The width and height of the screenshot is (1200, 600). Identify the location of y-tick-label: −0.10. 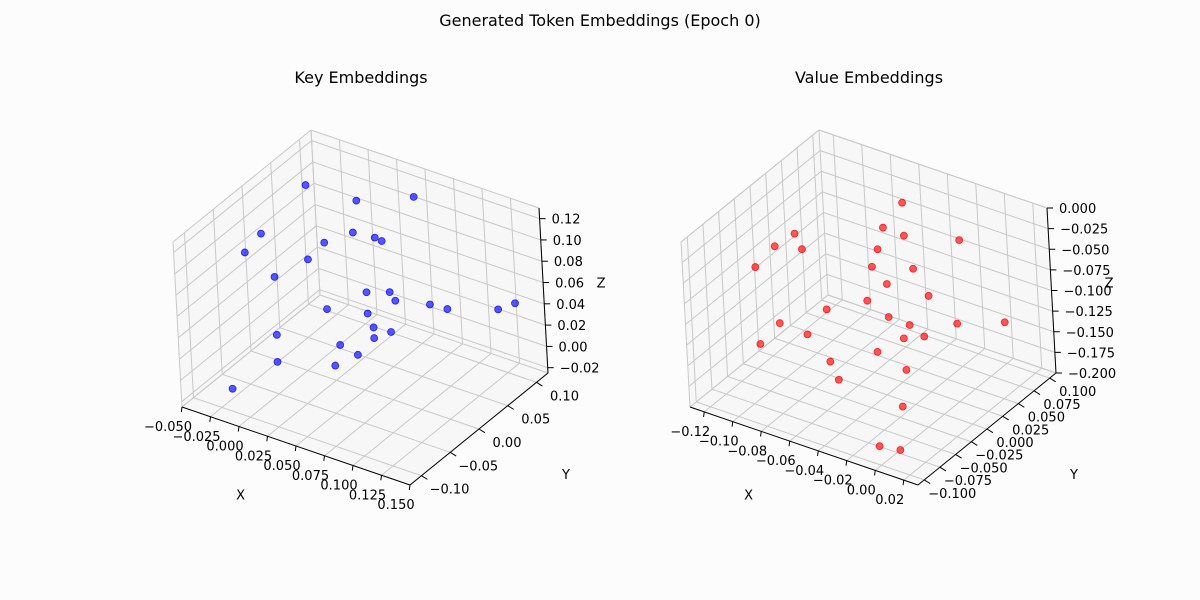
(450, 490).